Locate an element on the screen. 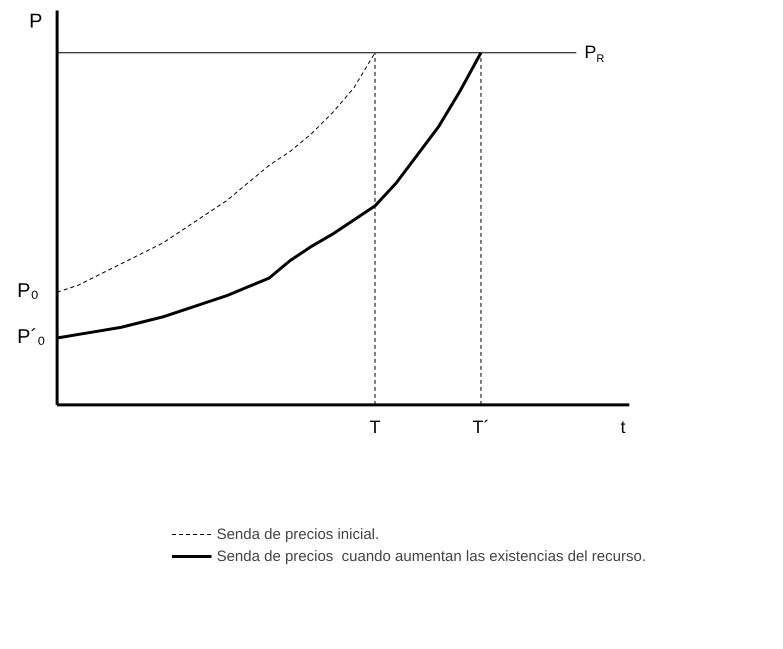 The image size is (783, 649). text: P₀ is located at coordinates (28, 291).